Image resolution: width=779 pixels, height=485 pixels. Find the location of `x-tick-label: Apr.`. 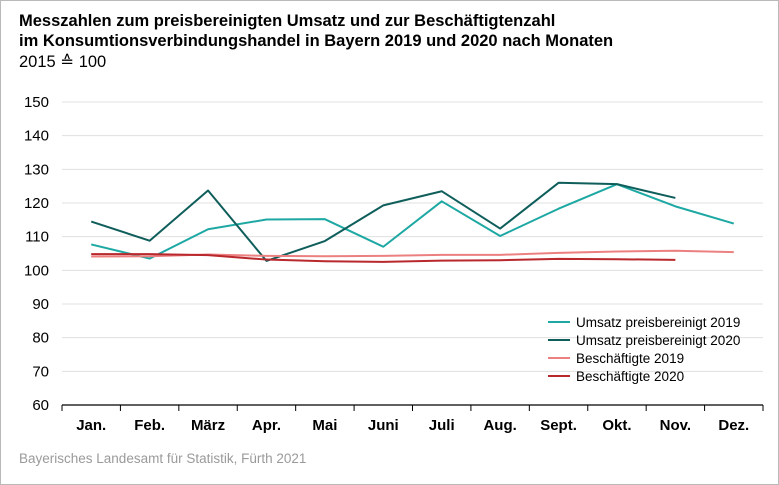

x-tick-label: Apr. is located at coordinates (266, 425).